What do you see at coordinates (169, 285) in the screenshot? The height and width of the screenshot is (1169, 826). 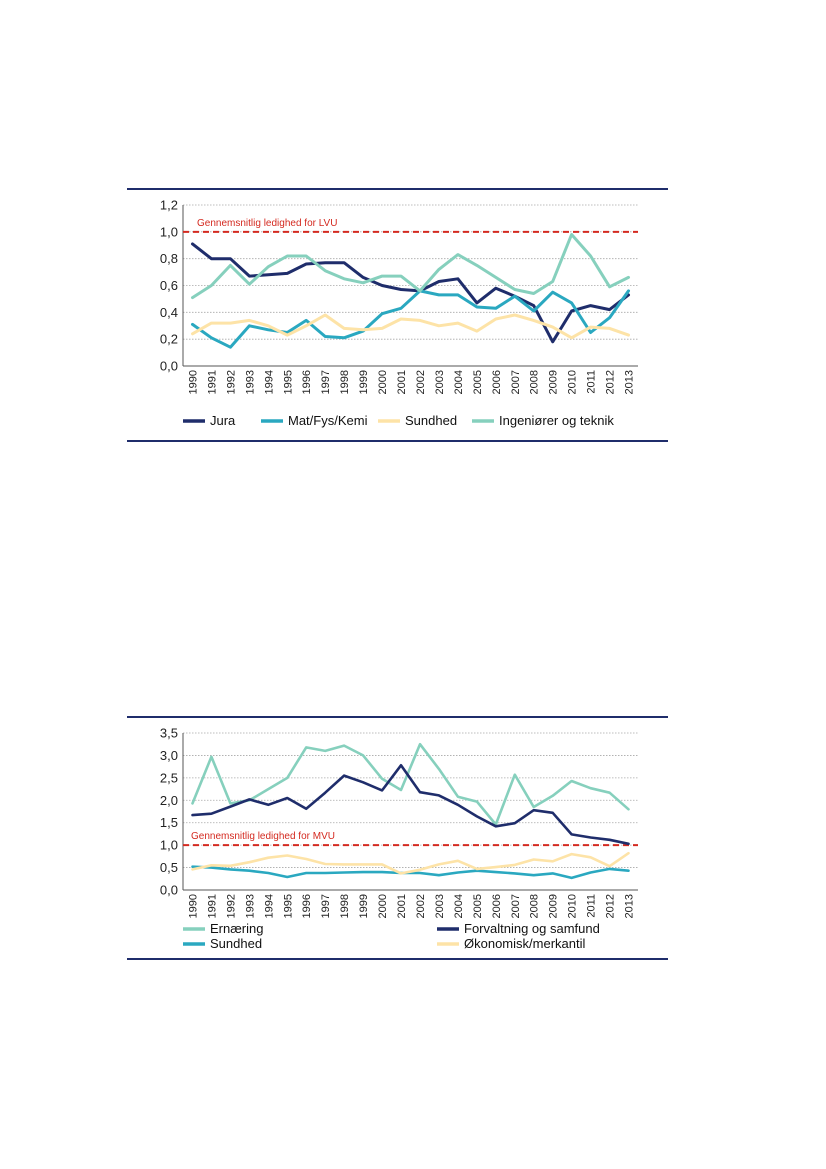 I see `y-tick-label: 0,6` at bounding box center [169, 285].